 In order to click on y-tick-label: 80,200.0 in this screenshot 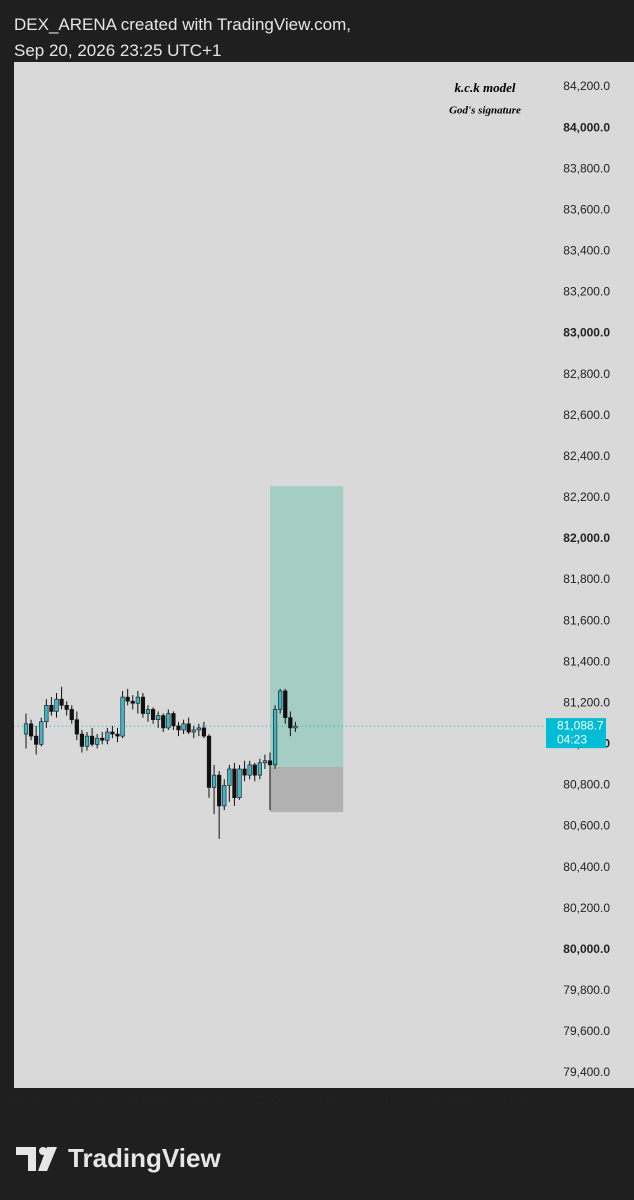, I will do `click(586, 908)`.